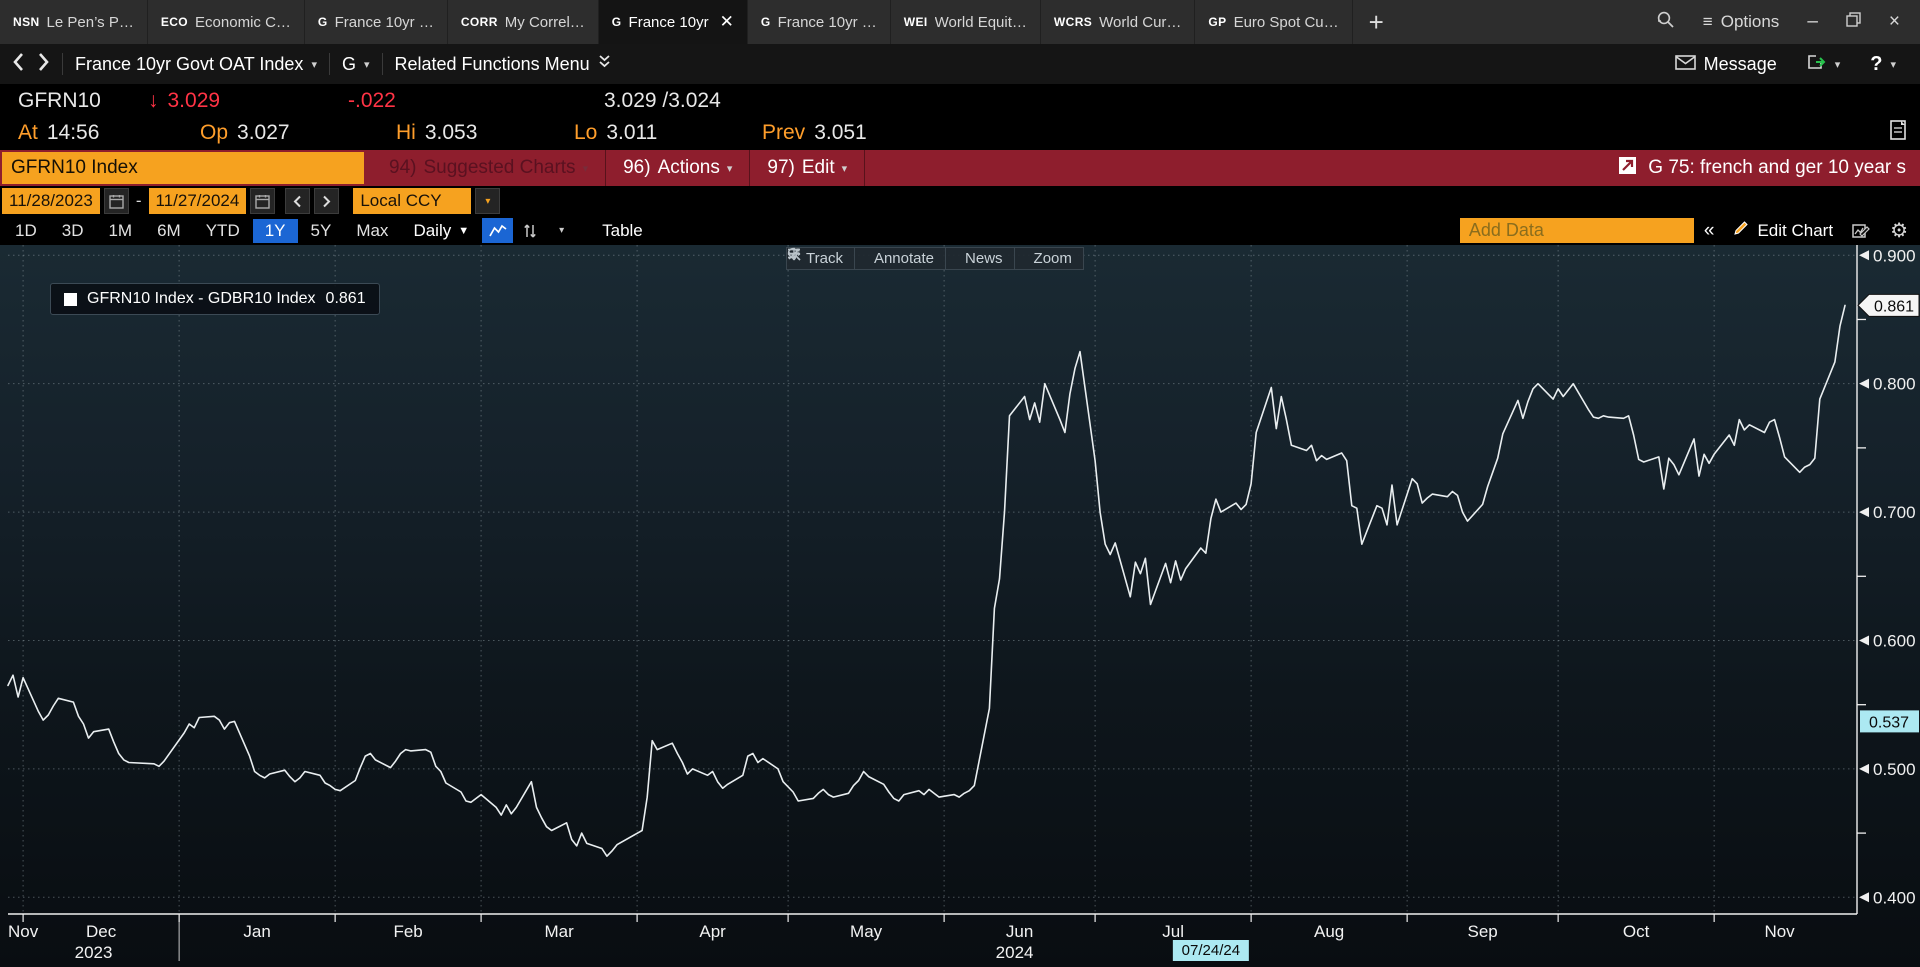 This screenshot has width=1920, height=967. What do you see at coordinates (298, 201) in the screenshot?
I see `range-back-button` at bounding box center [298, 201].